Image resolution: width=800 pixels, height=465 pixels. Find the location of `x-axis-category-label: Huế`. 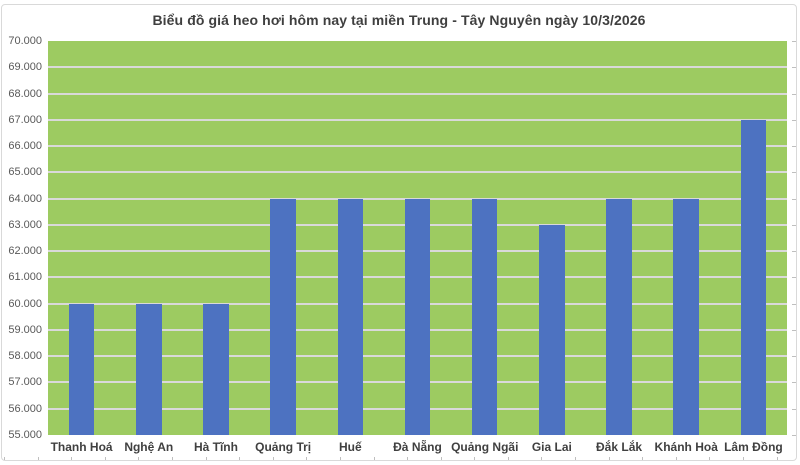

x-axis-category-label: Huế is located at coordinates (350, 447).